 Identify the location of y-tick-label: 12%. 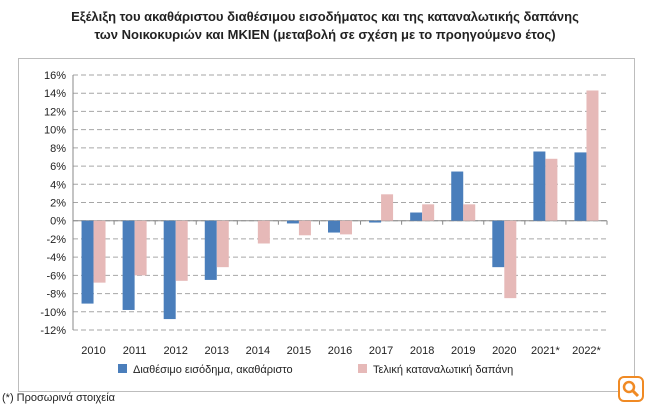
(55, 112).